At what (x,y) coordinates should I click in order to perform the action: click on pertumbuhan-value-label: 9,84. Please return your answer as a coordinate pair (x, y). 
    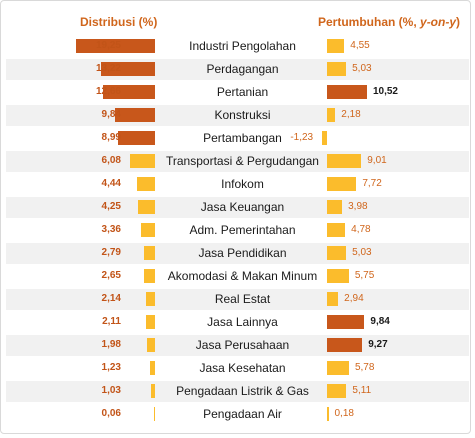
    Looking at the image, I should click on (380, 321).